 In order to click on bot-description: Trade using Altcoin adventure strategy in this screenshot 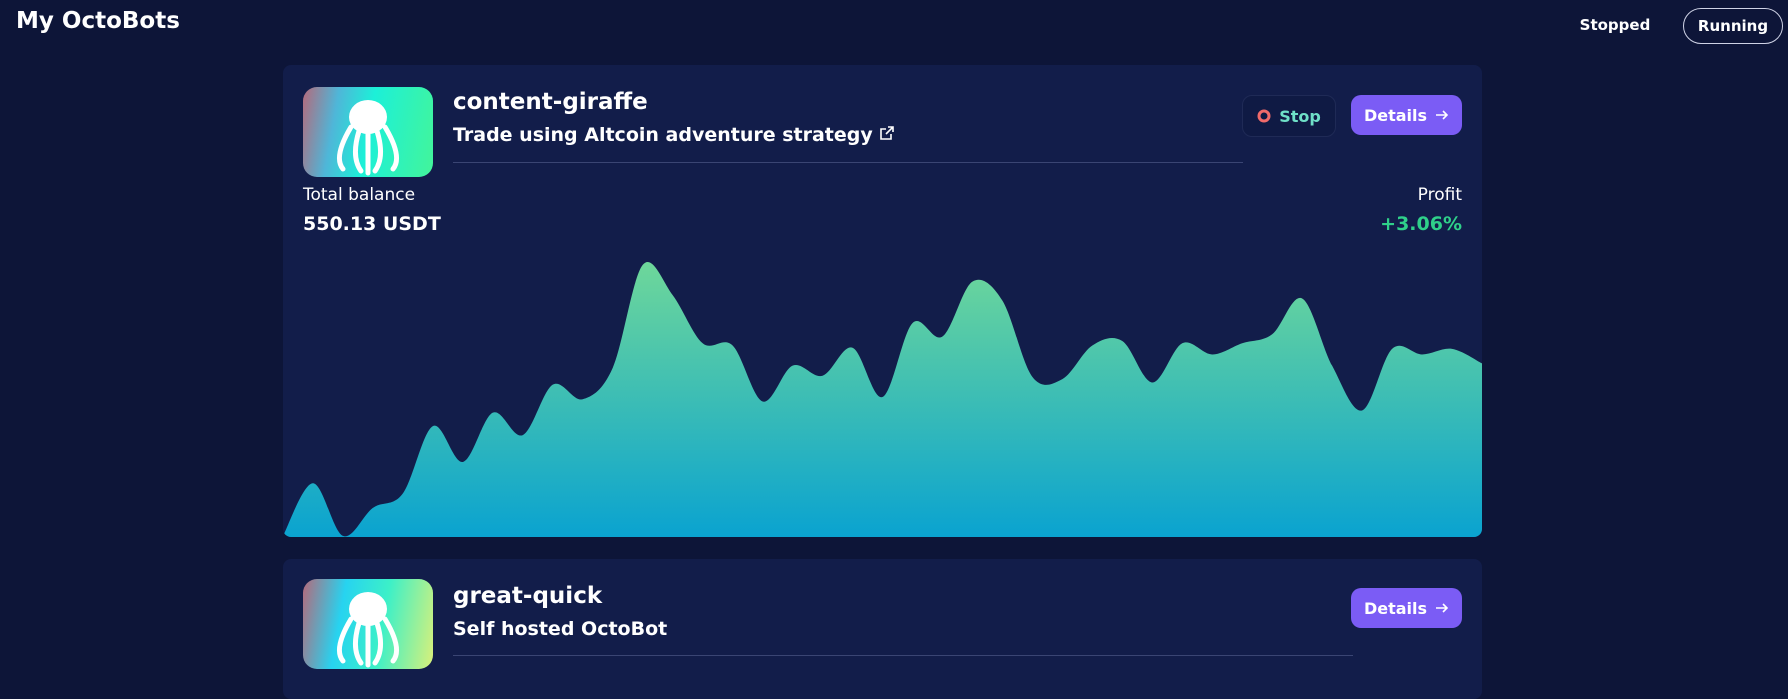, I will do `click(674, 135)`.